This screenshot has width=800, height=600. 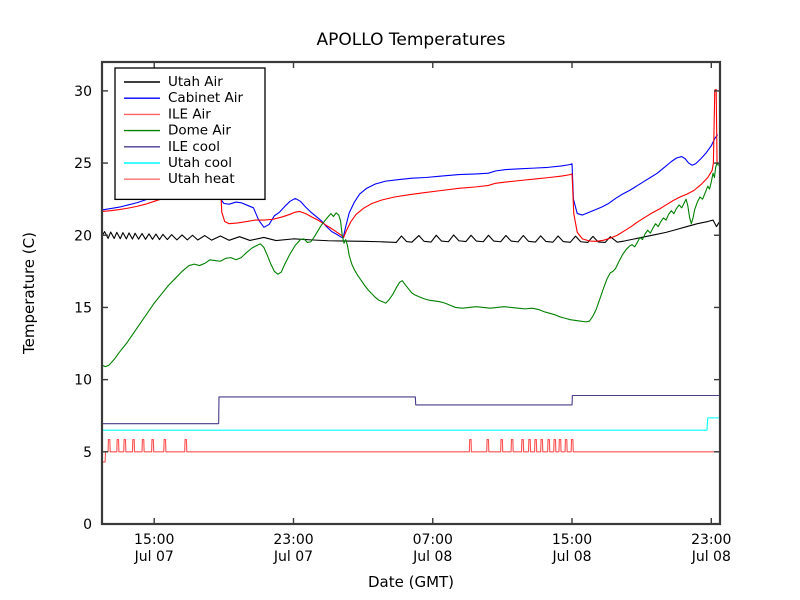 What do you see at coordinates (195, 82) in the screenshot?
I see `legend-label-utah-air: Utah Air` at bounding box center [195, 82].